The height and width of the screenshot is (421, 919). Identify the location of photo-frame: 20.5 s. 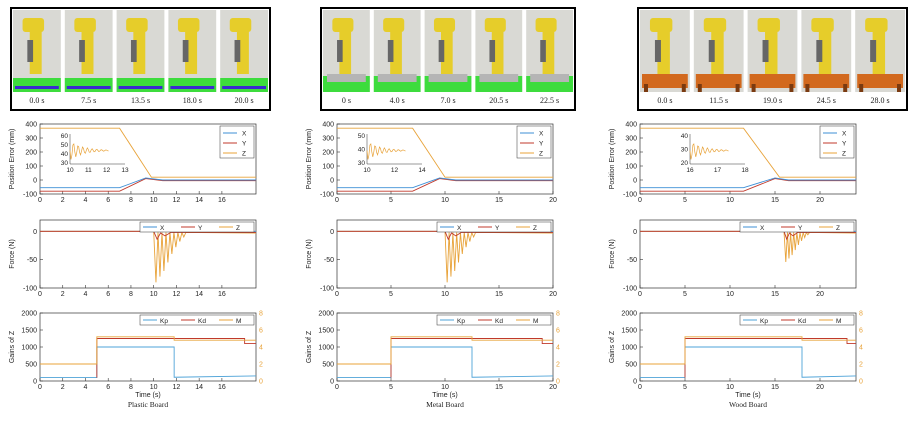
(499, 57).